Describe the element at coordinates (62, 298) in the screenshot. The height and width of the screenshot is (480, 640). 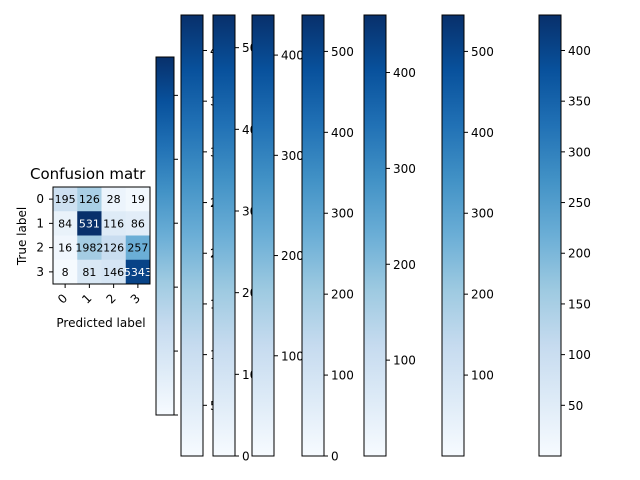
I see `x-tick-label: 0` at that location.